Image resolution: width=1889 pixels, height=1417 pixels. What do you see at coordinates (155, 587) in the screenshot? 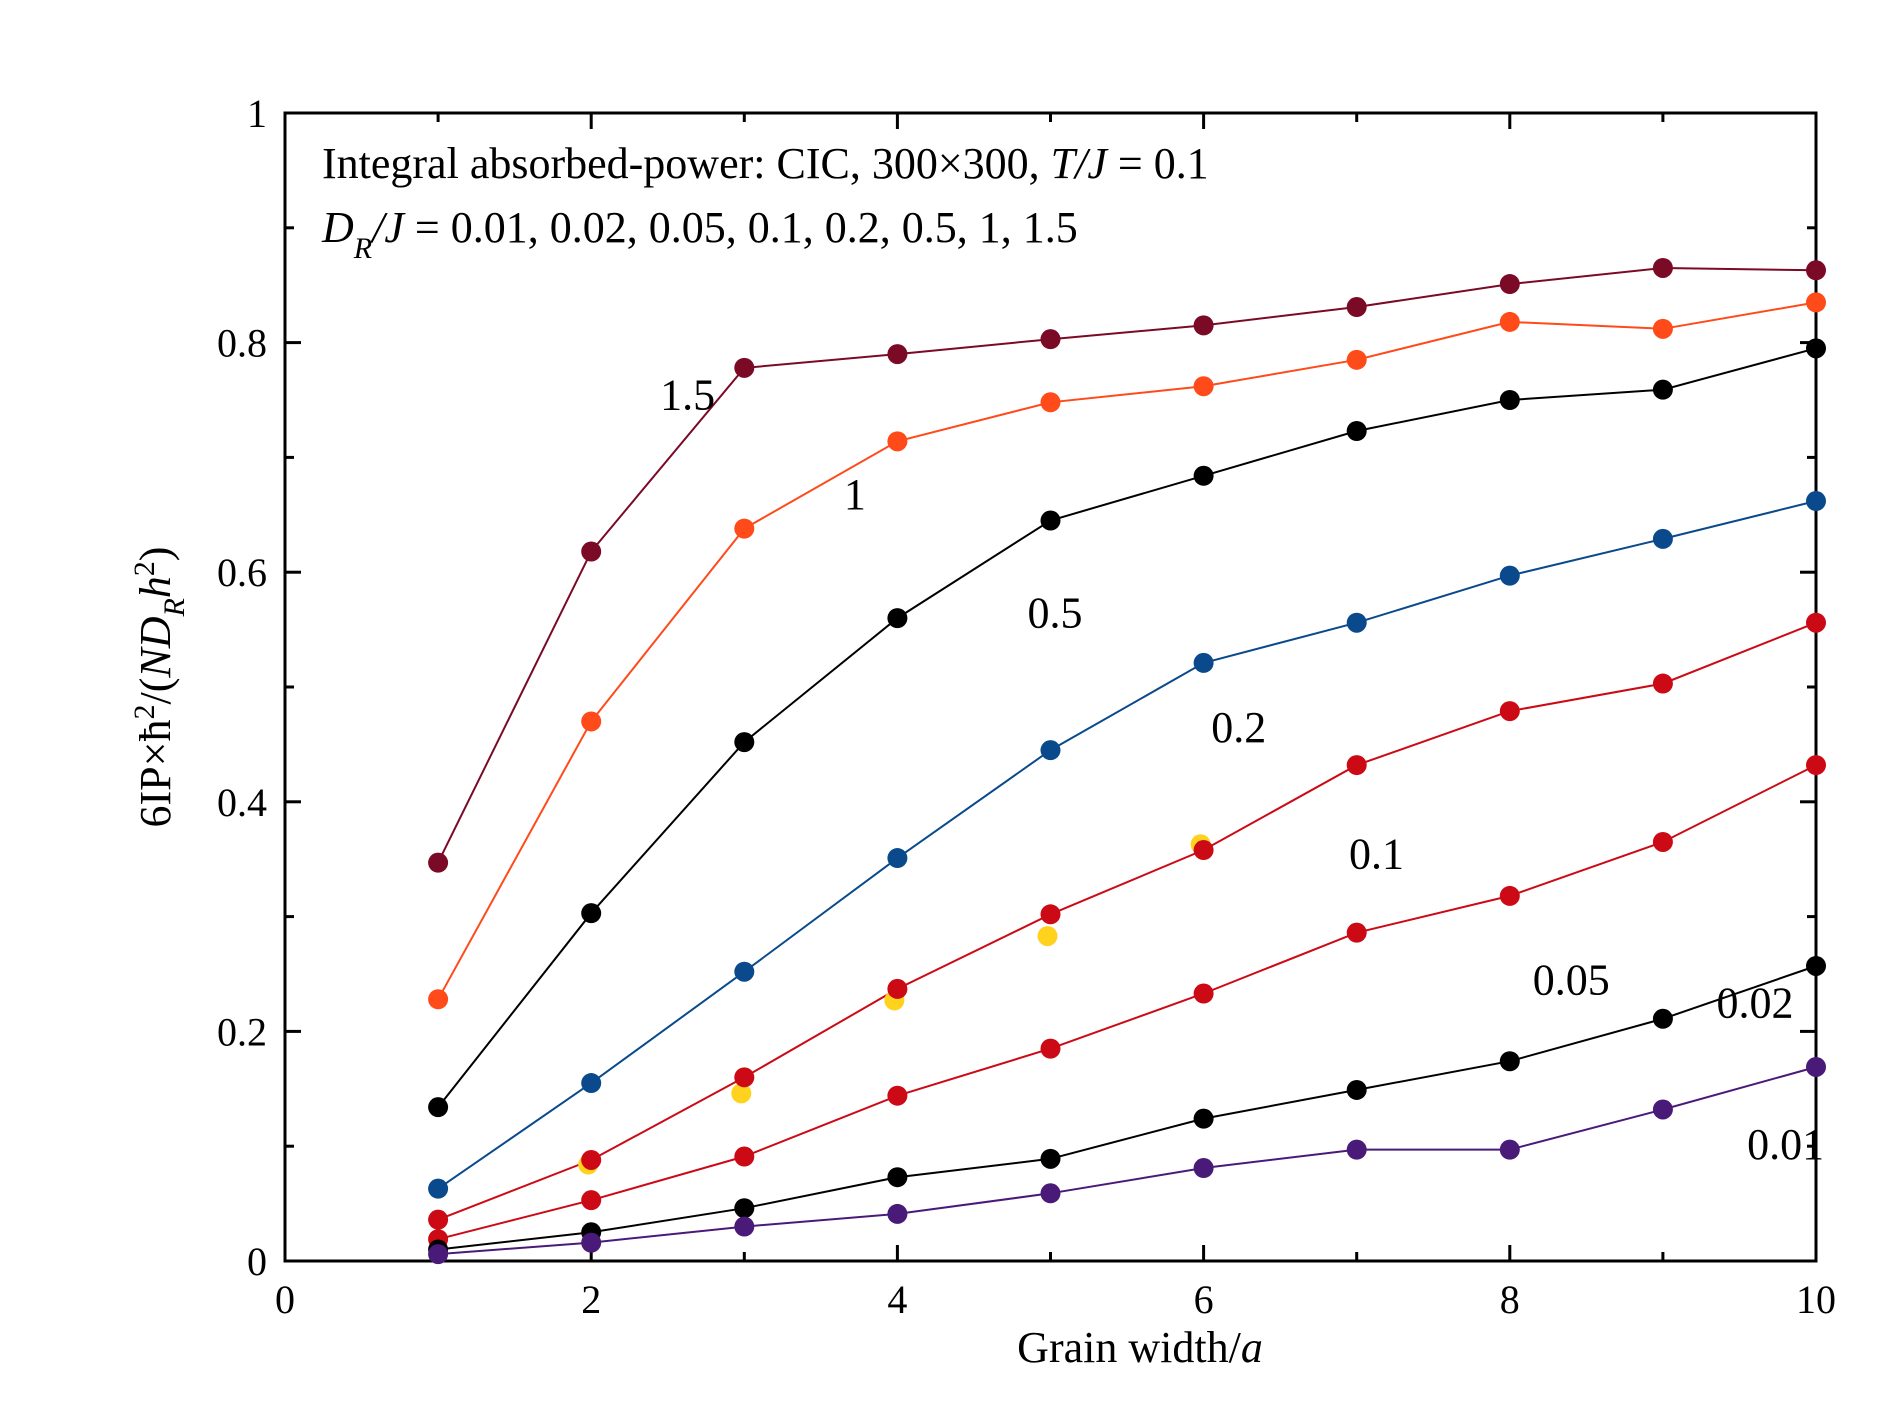
I see `y-axis-title-h: h` at bounding box center [155, 587].